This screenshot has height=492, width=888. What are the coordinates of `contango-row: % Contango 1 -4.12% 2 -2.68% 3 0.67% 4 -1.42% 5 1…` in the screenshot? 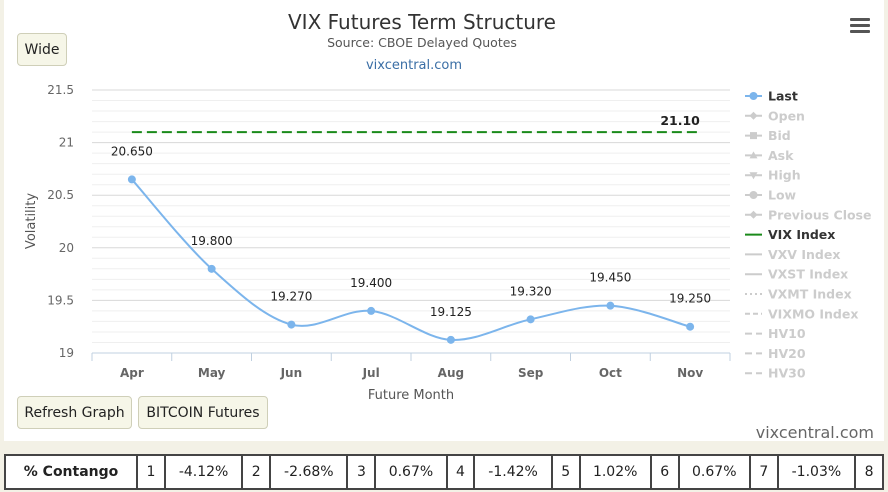 It's located at (443, 472).